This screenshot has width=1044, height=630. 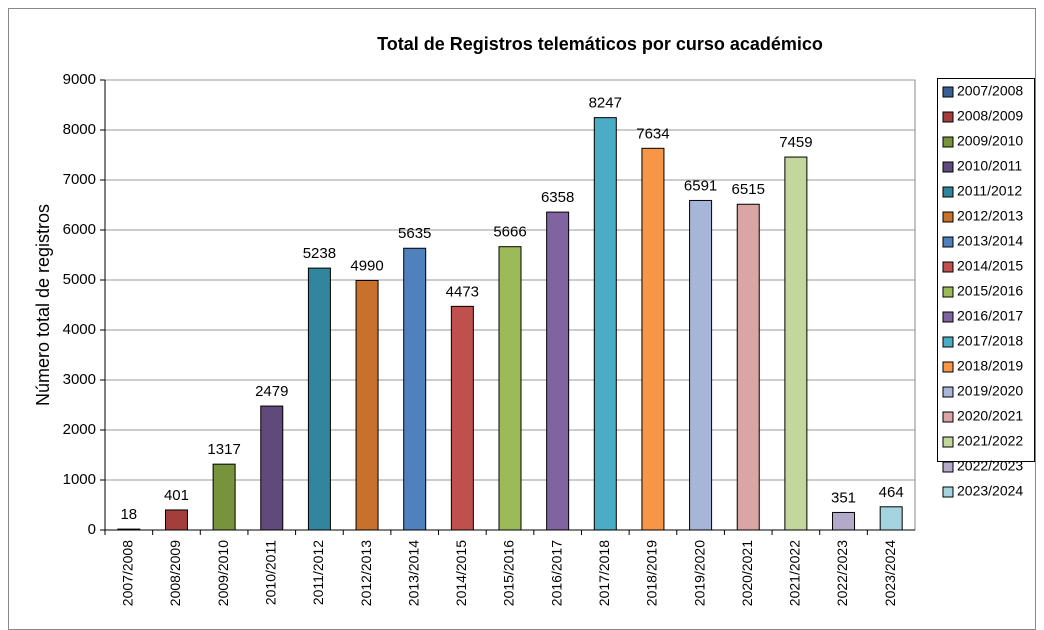 What do you see at coordinates (990, 91) in the screenshot?
I see `legend-label: 2007/2008` at bounding box center [990, 91].